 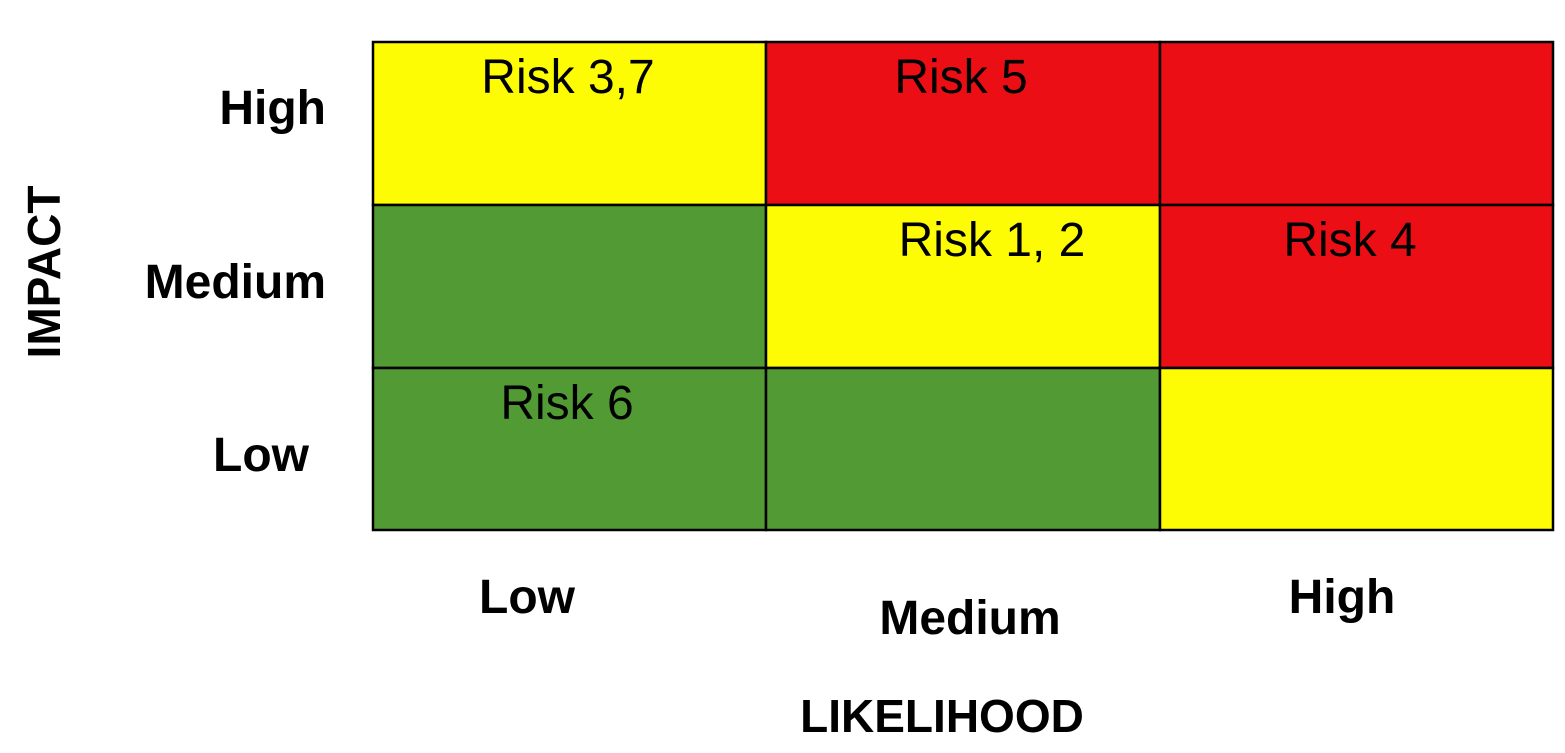 What do you see at coordinates (942, 716) in the screenshot?
I see `x-axis-title: LIKELIHOOD` at bounding box center [942, 716].